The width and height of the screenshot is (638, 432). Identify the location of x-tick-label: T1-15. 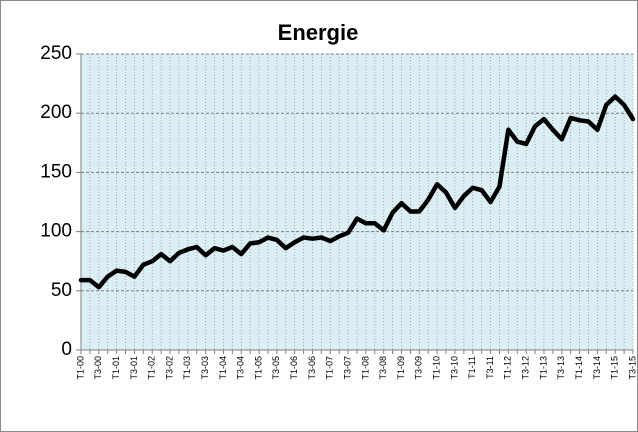
(615, 368).